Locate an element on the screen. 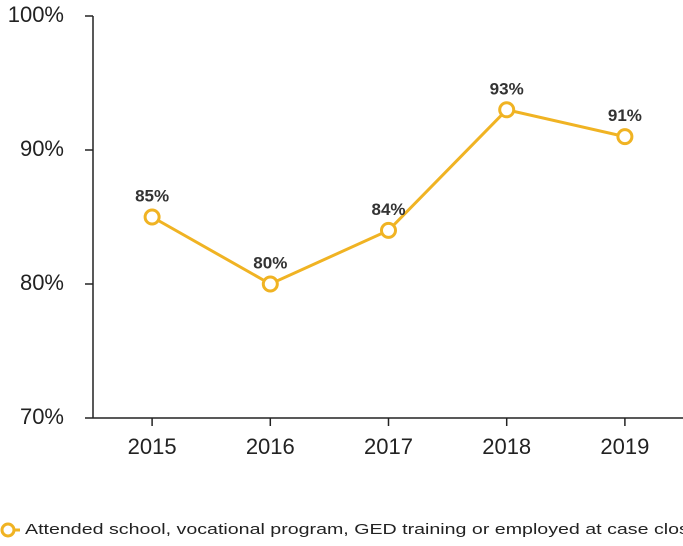 The width and height of the screenshot is (683, 546). data-label: 91% is located at coordinates (625, 115).